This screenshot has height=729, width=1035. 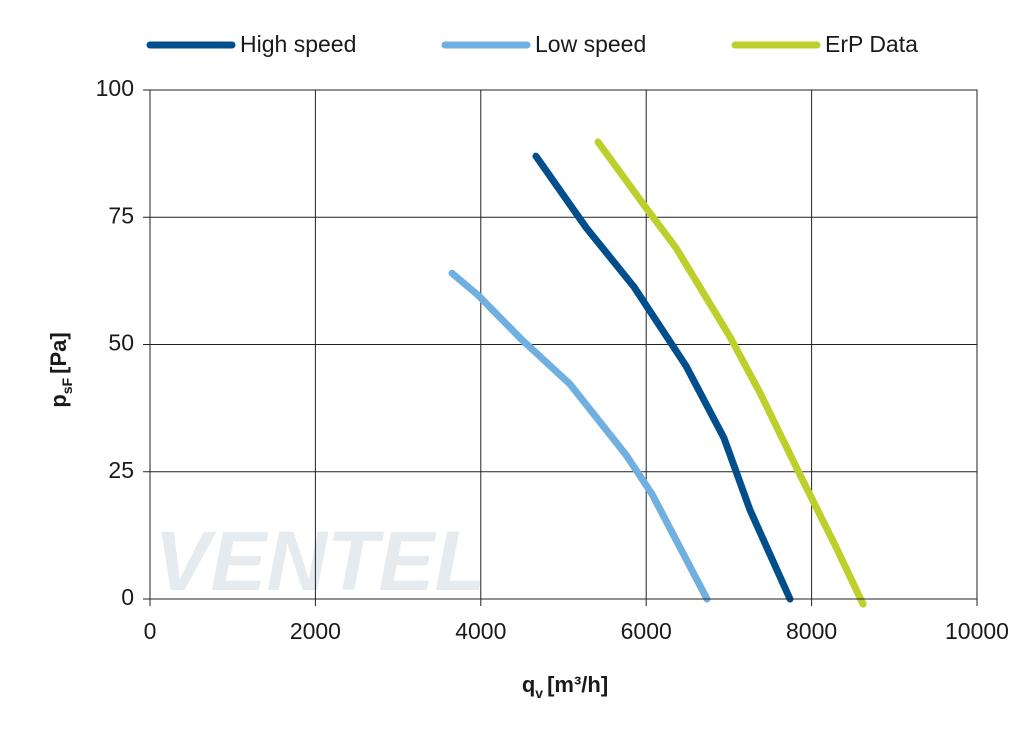 What do you see at coordinates (67, 385) in the screenshot?
I see `y-label-sub: sF` at bounding box center [67, 385].